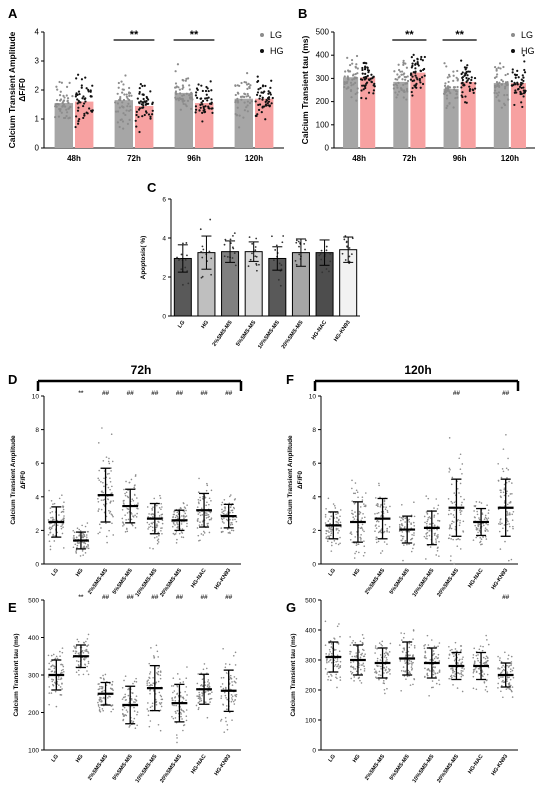  I want to click on bar-HG, so click(518, 115).